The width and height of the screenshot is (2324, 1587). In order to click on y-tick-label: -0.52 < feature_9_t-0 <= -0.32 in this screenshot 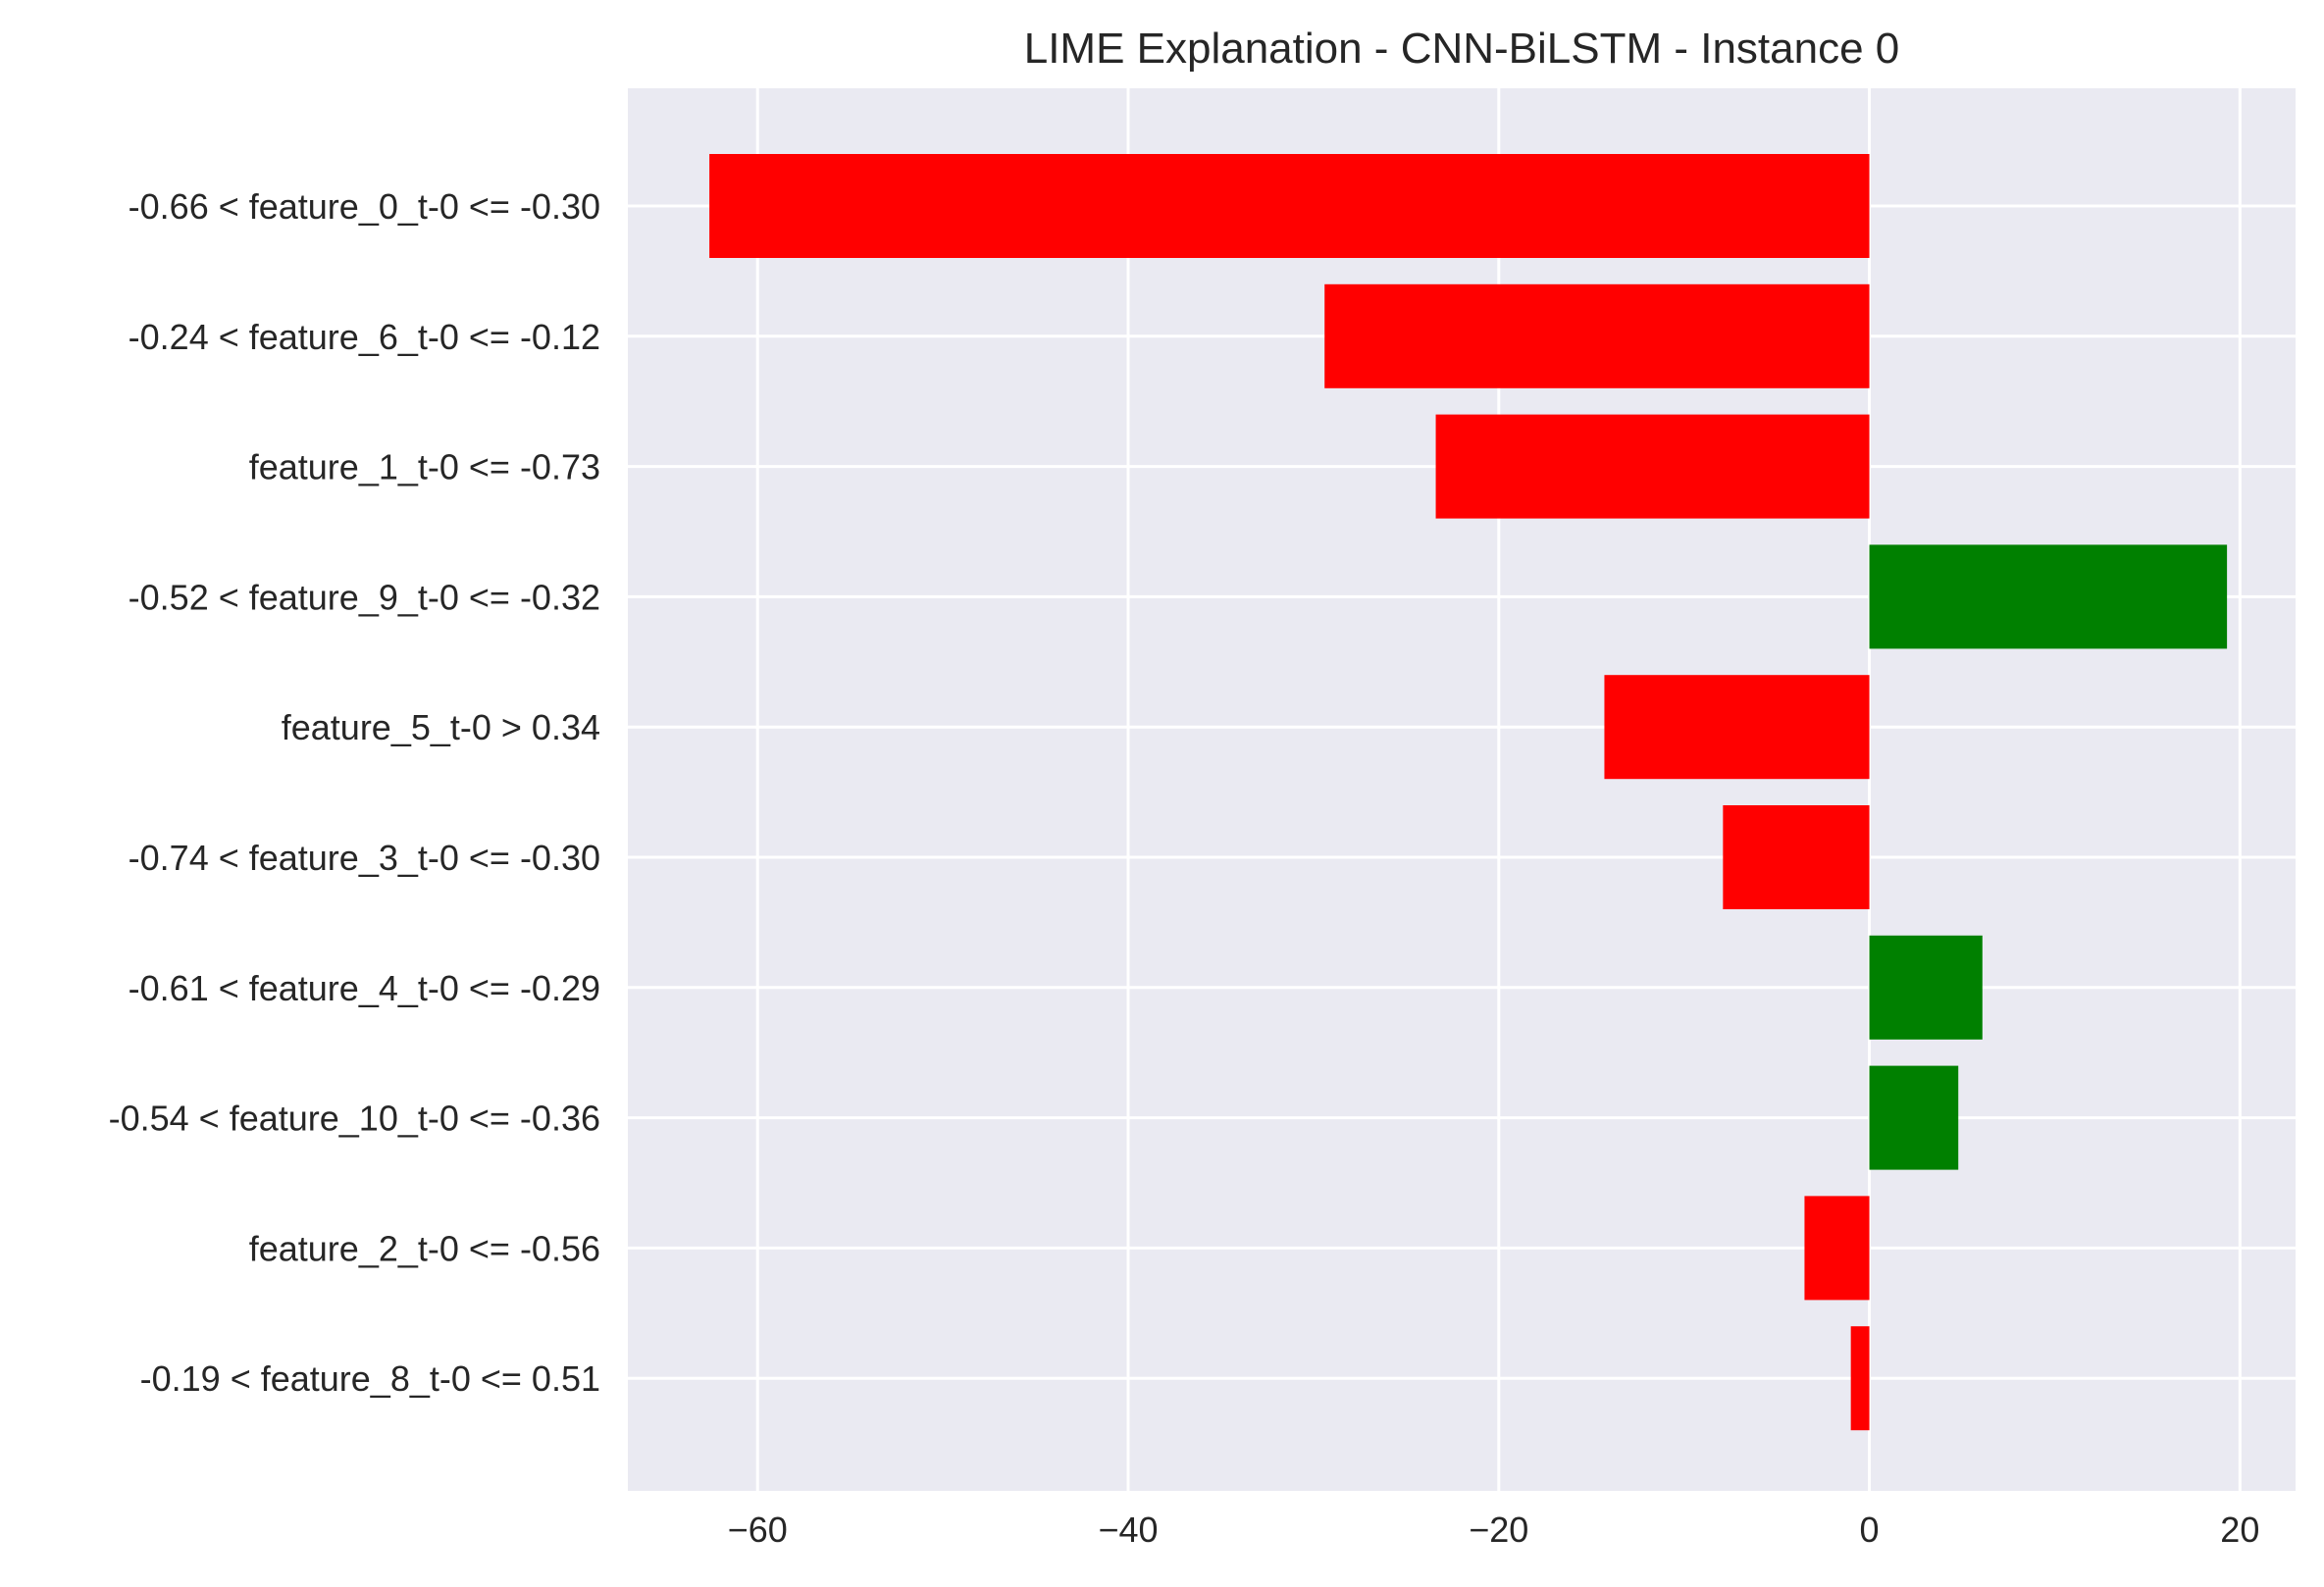, I will do `click(364, 597)`.